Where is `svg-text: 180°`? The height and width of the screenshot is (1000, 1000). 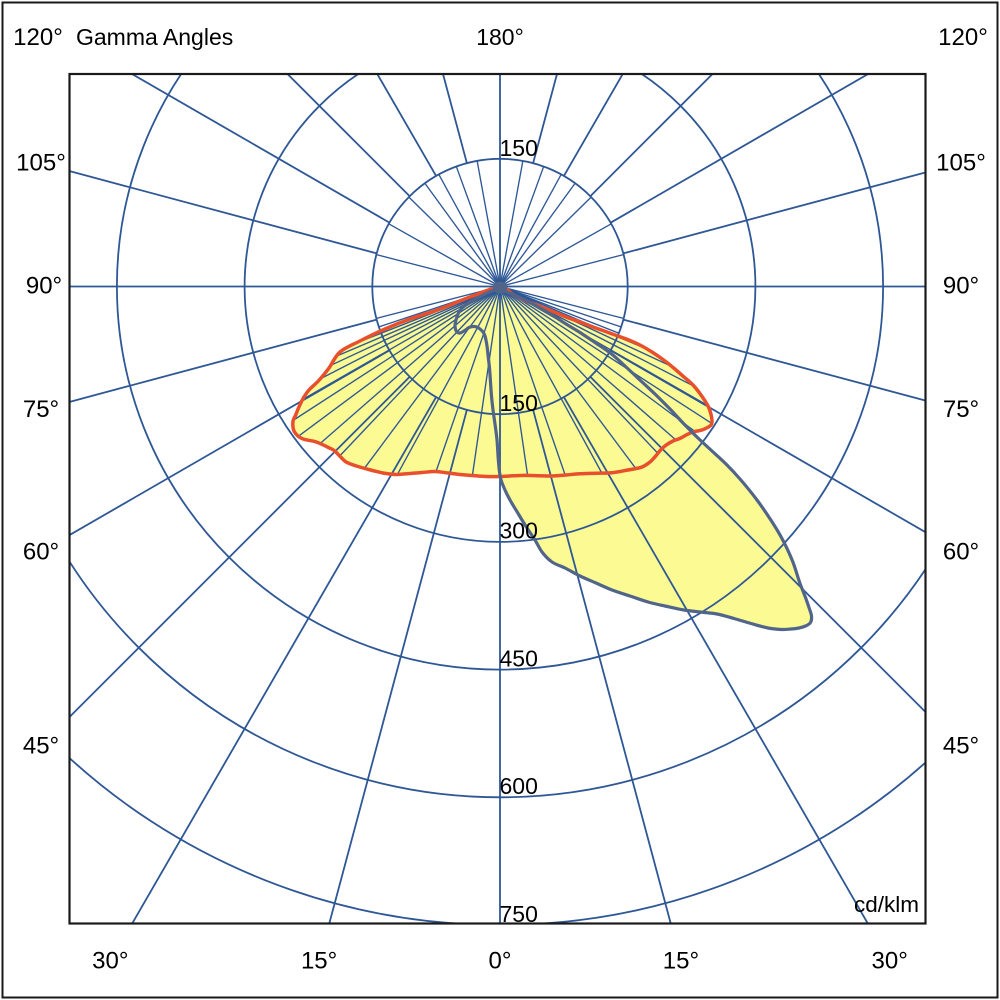
svg-text: 180° is located at coordinates (500, 37).